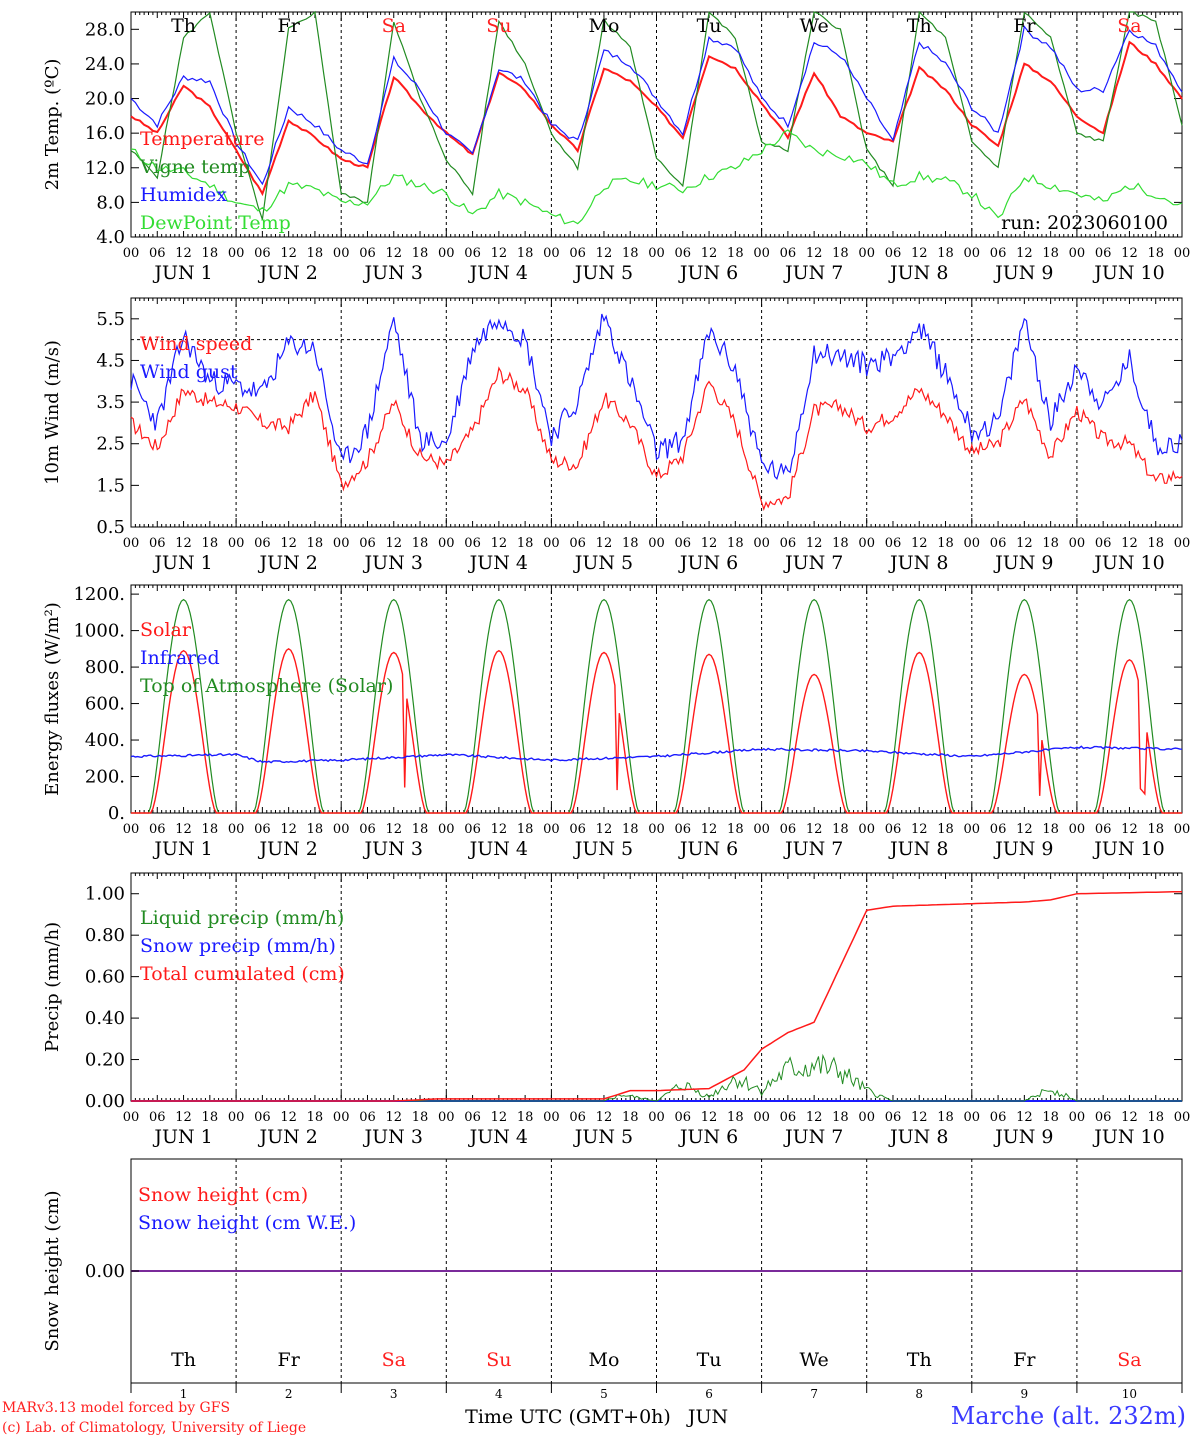 The image size is (1194, 1440). What do you see at coordinates (105, 894) in the screenshot?
I see `y-tick-label: 1.00` at bounding box center [105, 894].